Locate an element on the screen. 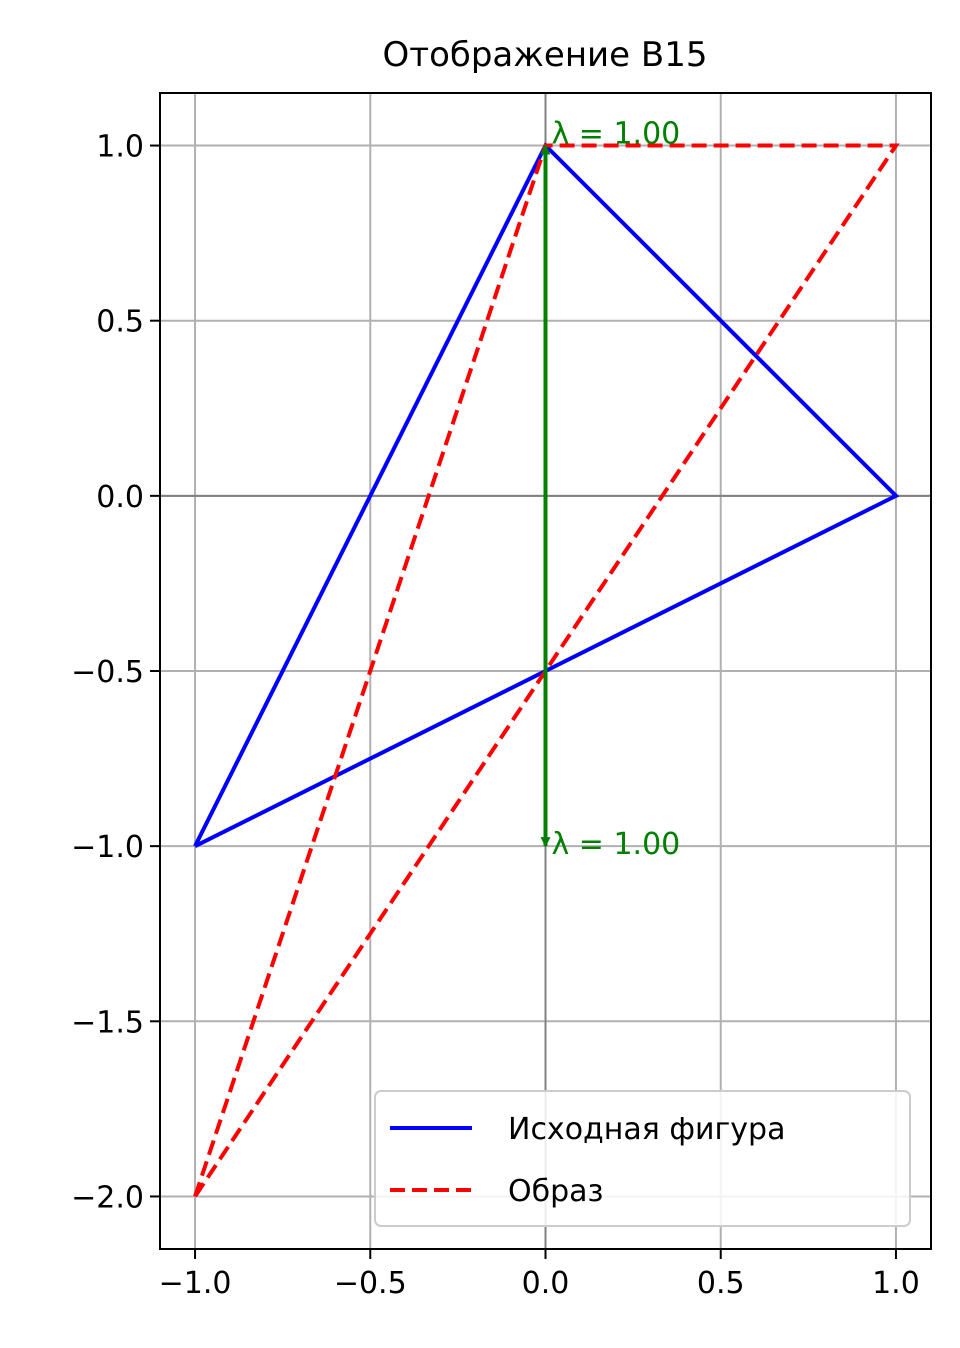 This screenshot has width=960, height=1348. y-tick-label: −1.5 is located at coordinates (107, 1022).